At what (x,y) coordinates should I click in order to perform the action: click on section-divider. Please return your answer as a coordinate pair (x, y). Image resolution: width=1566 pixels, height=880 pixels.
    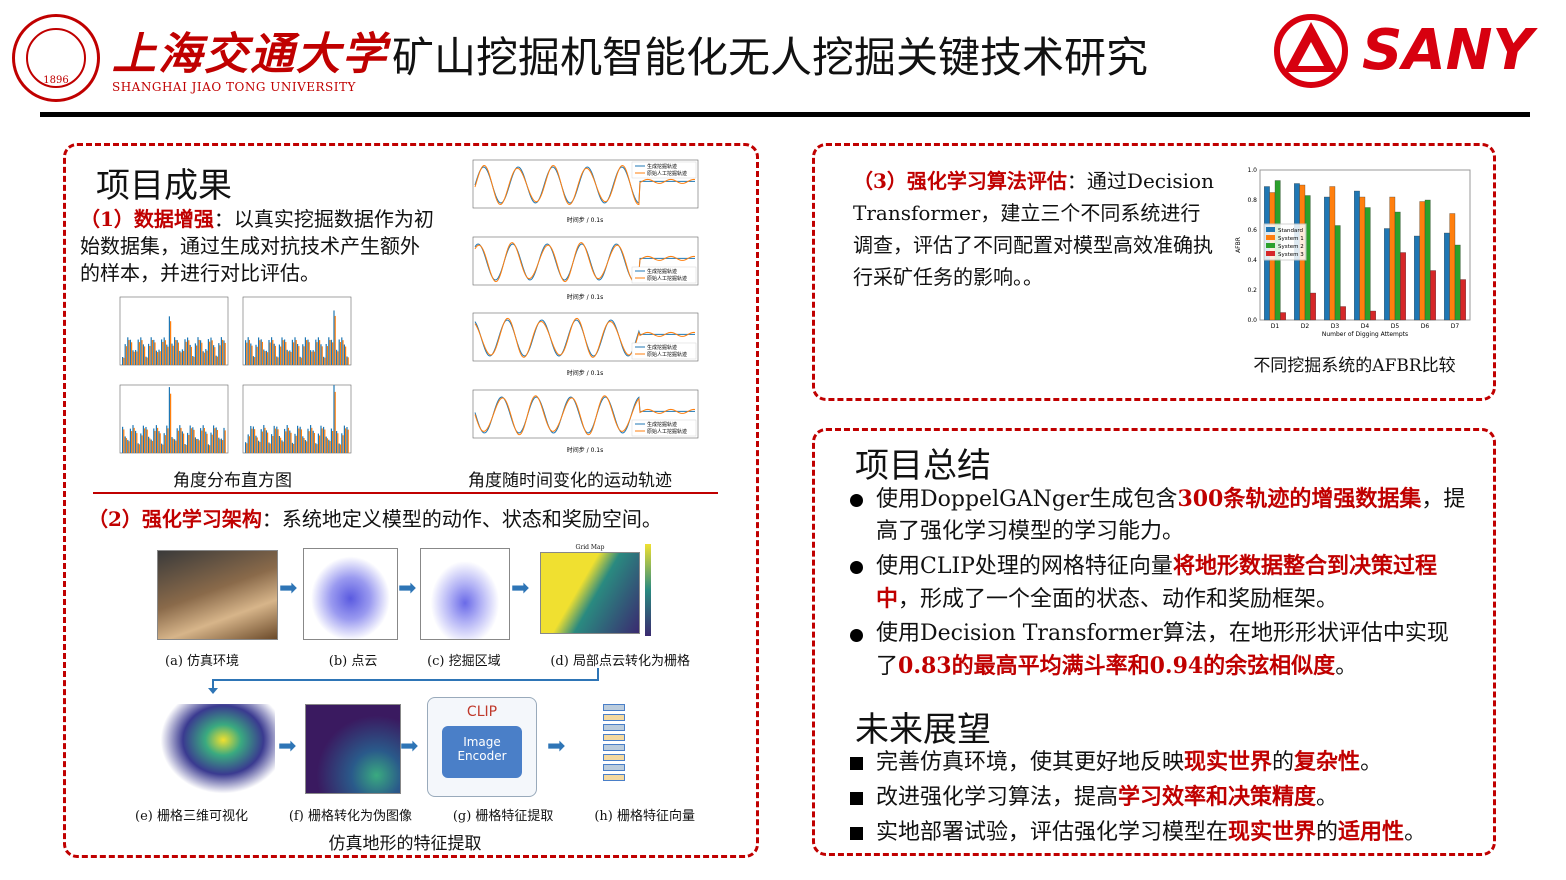
    Looking at the image, I should click on (405, 493).